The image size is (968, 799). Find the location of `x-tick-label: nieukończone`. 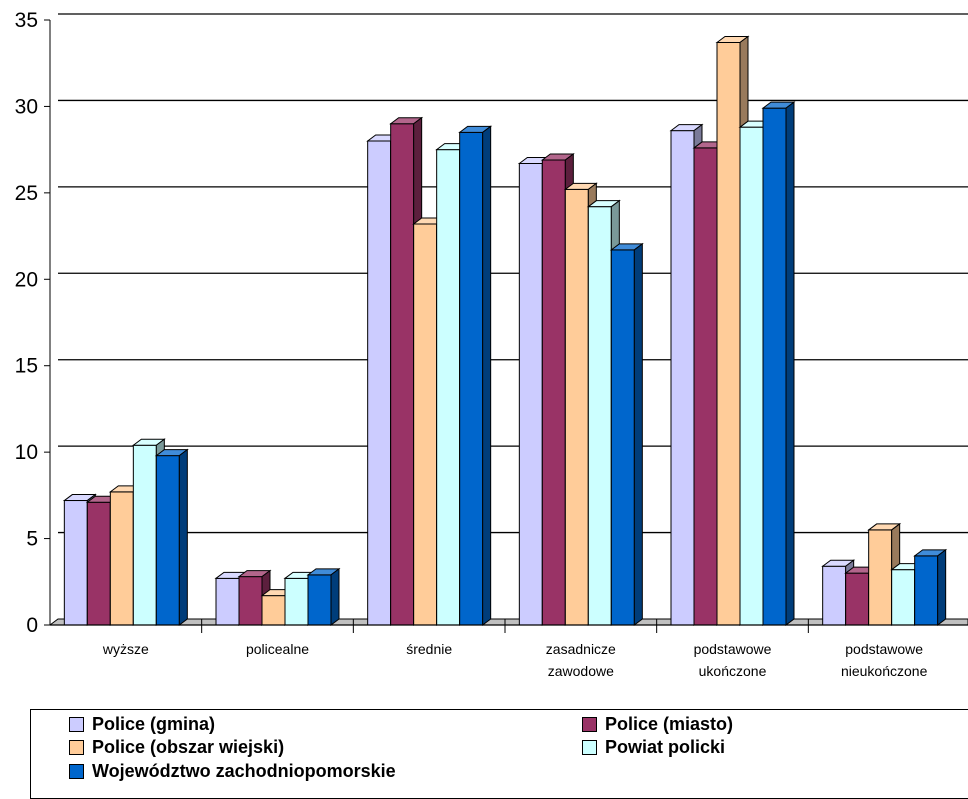

x-tick-label: nieukończone is located at coordinates (884, 671).